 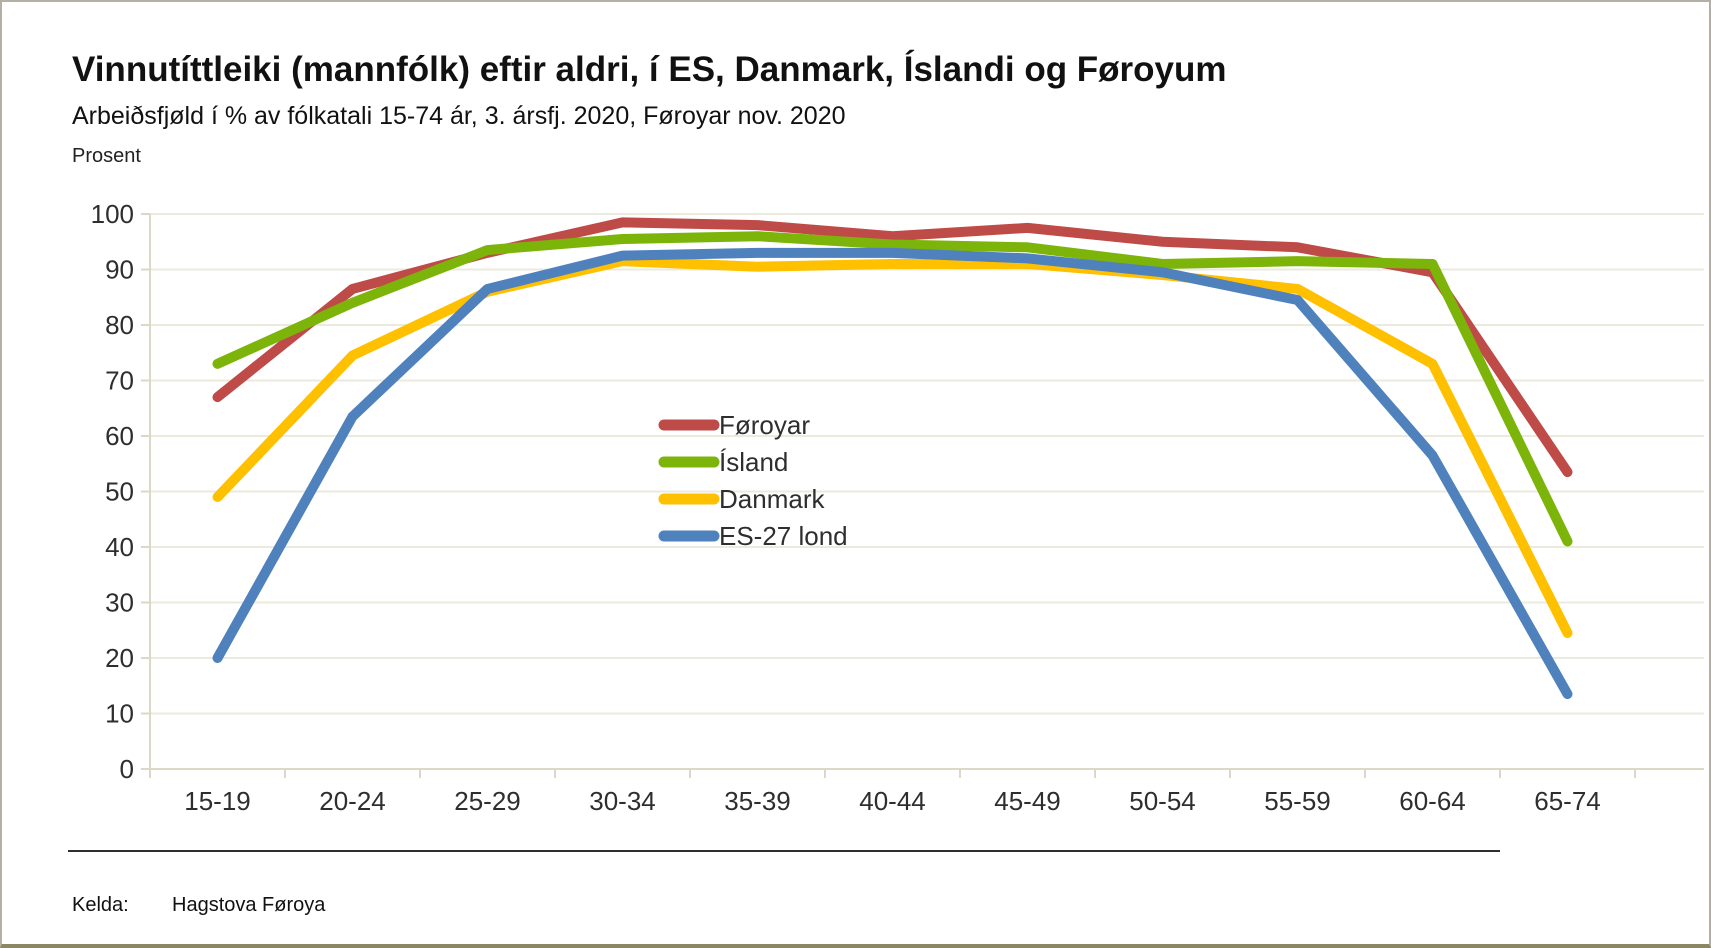 I want to click on legend-label-ES-27 lond: ES-27 lond, so click(x=783, y=536).